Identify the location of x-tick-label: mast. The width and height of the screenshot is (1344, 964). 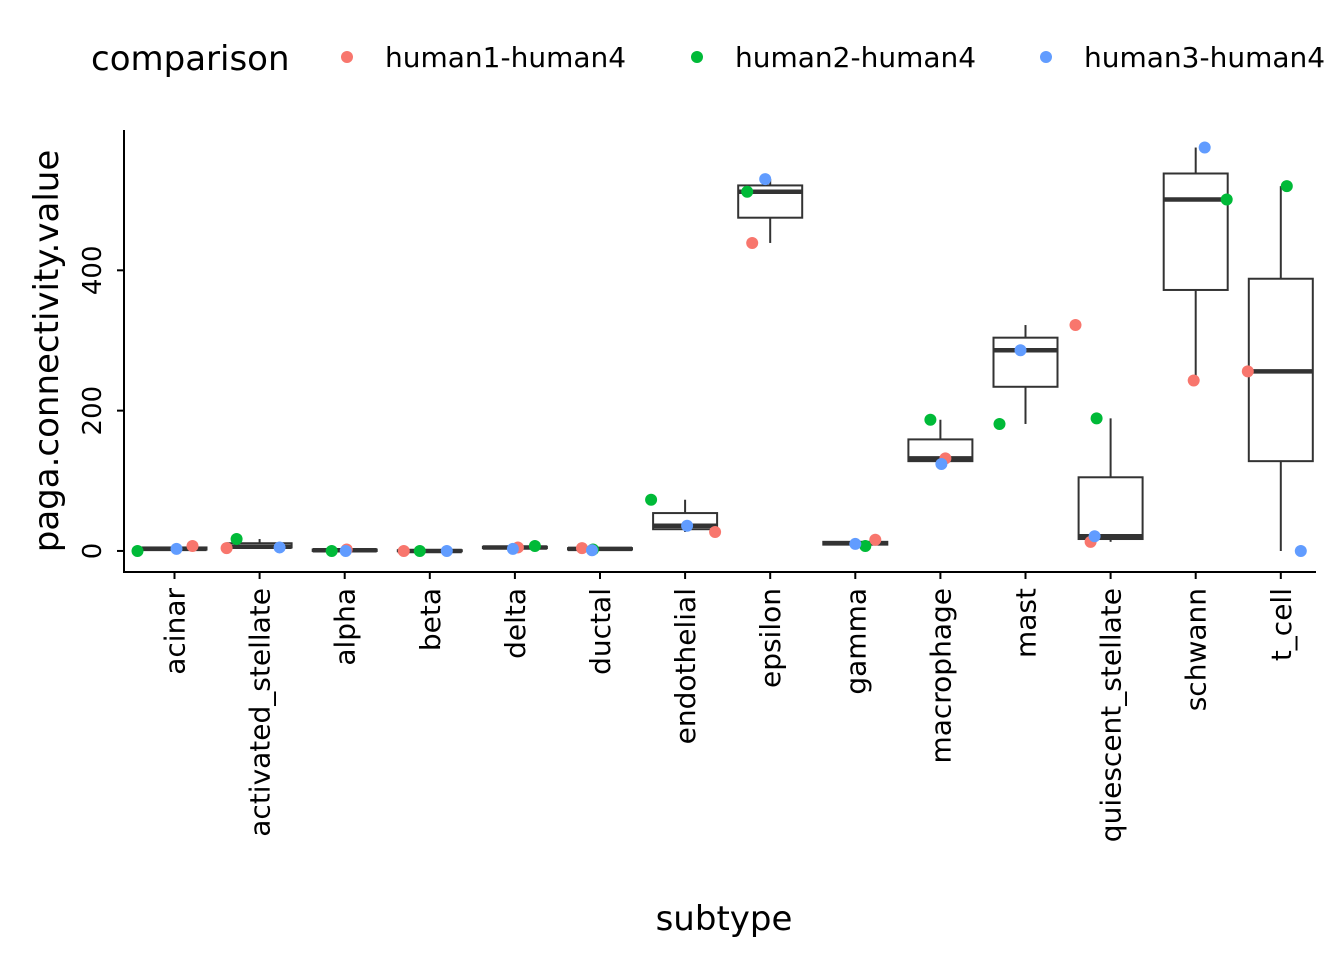
(1026, 623).